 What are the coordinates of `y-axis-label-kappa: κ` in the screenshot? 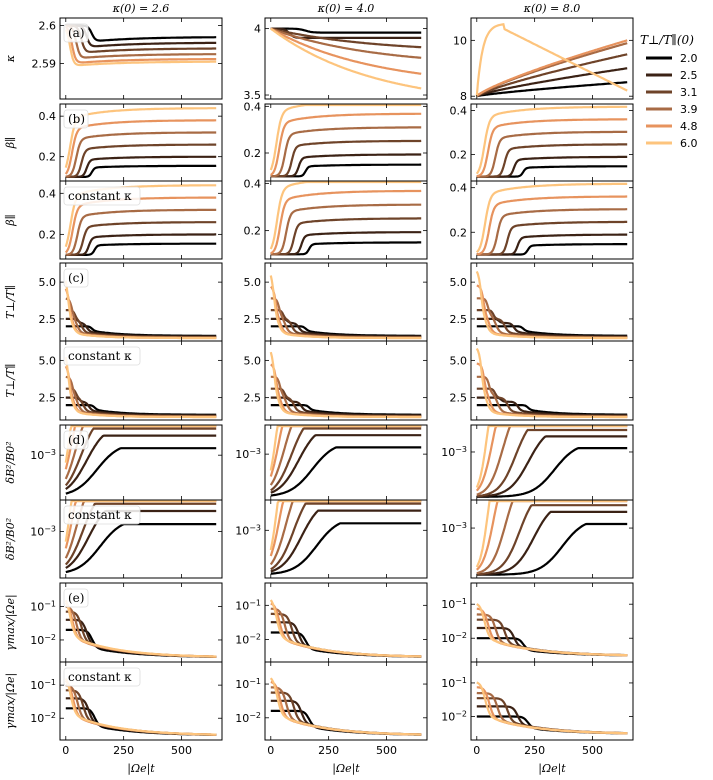 It's located at (10, 58).